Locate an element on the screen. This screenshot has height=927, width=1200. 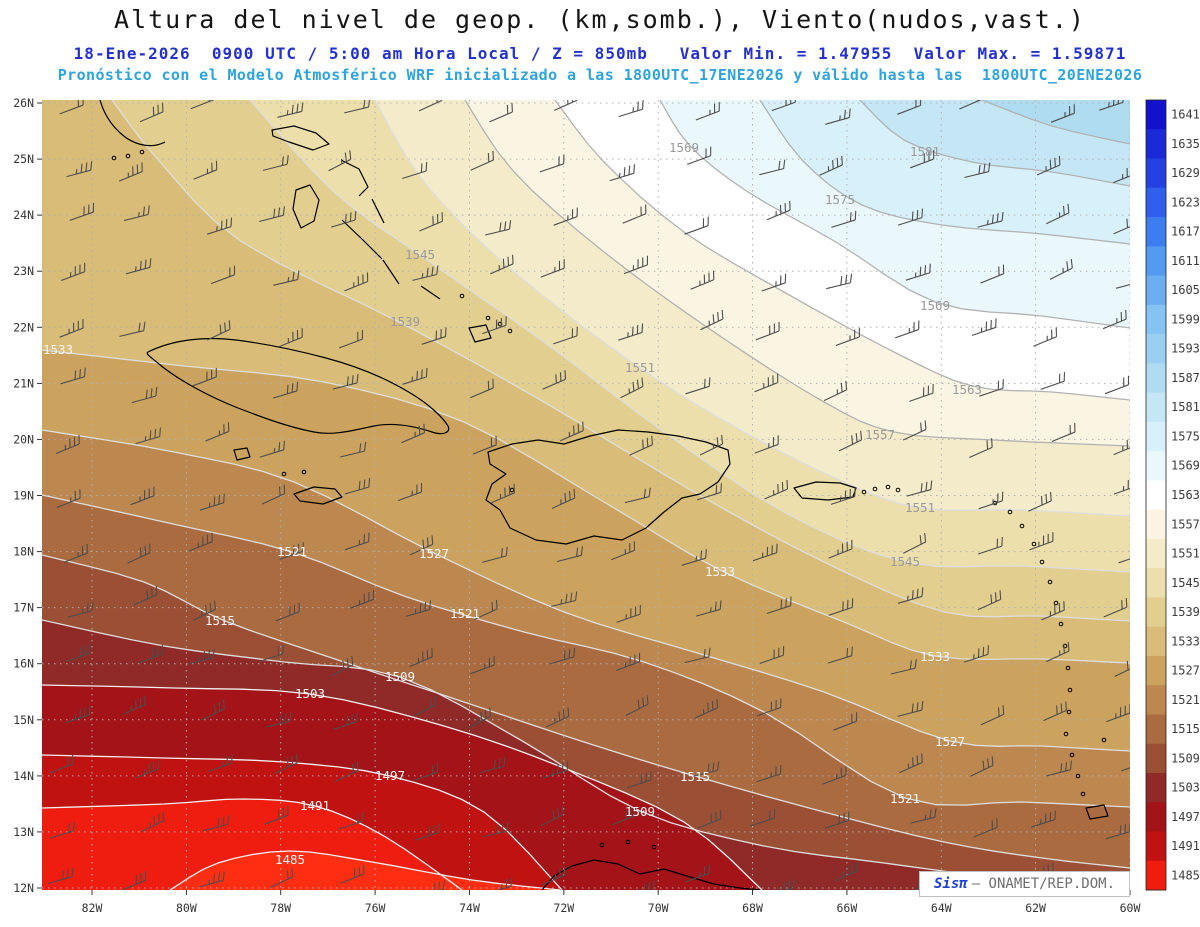
contour-band-min is located at coordinates (365, 870).